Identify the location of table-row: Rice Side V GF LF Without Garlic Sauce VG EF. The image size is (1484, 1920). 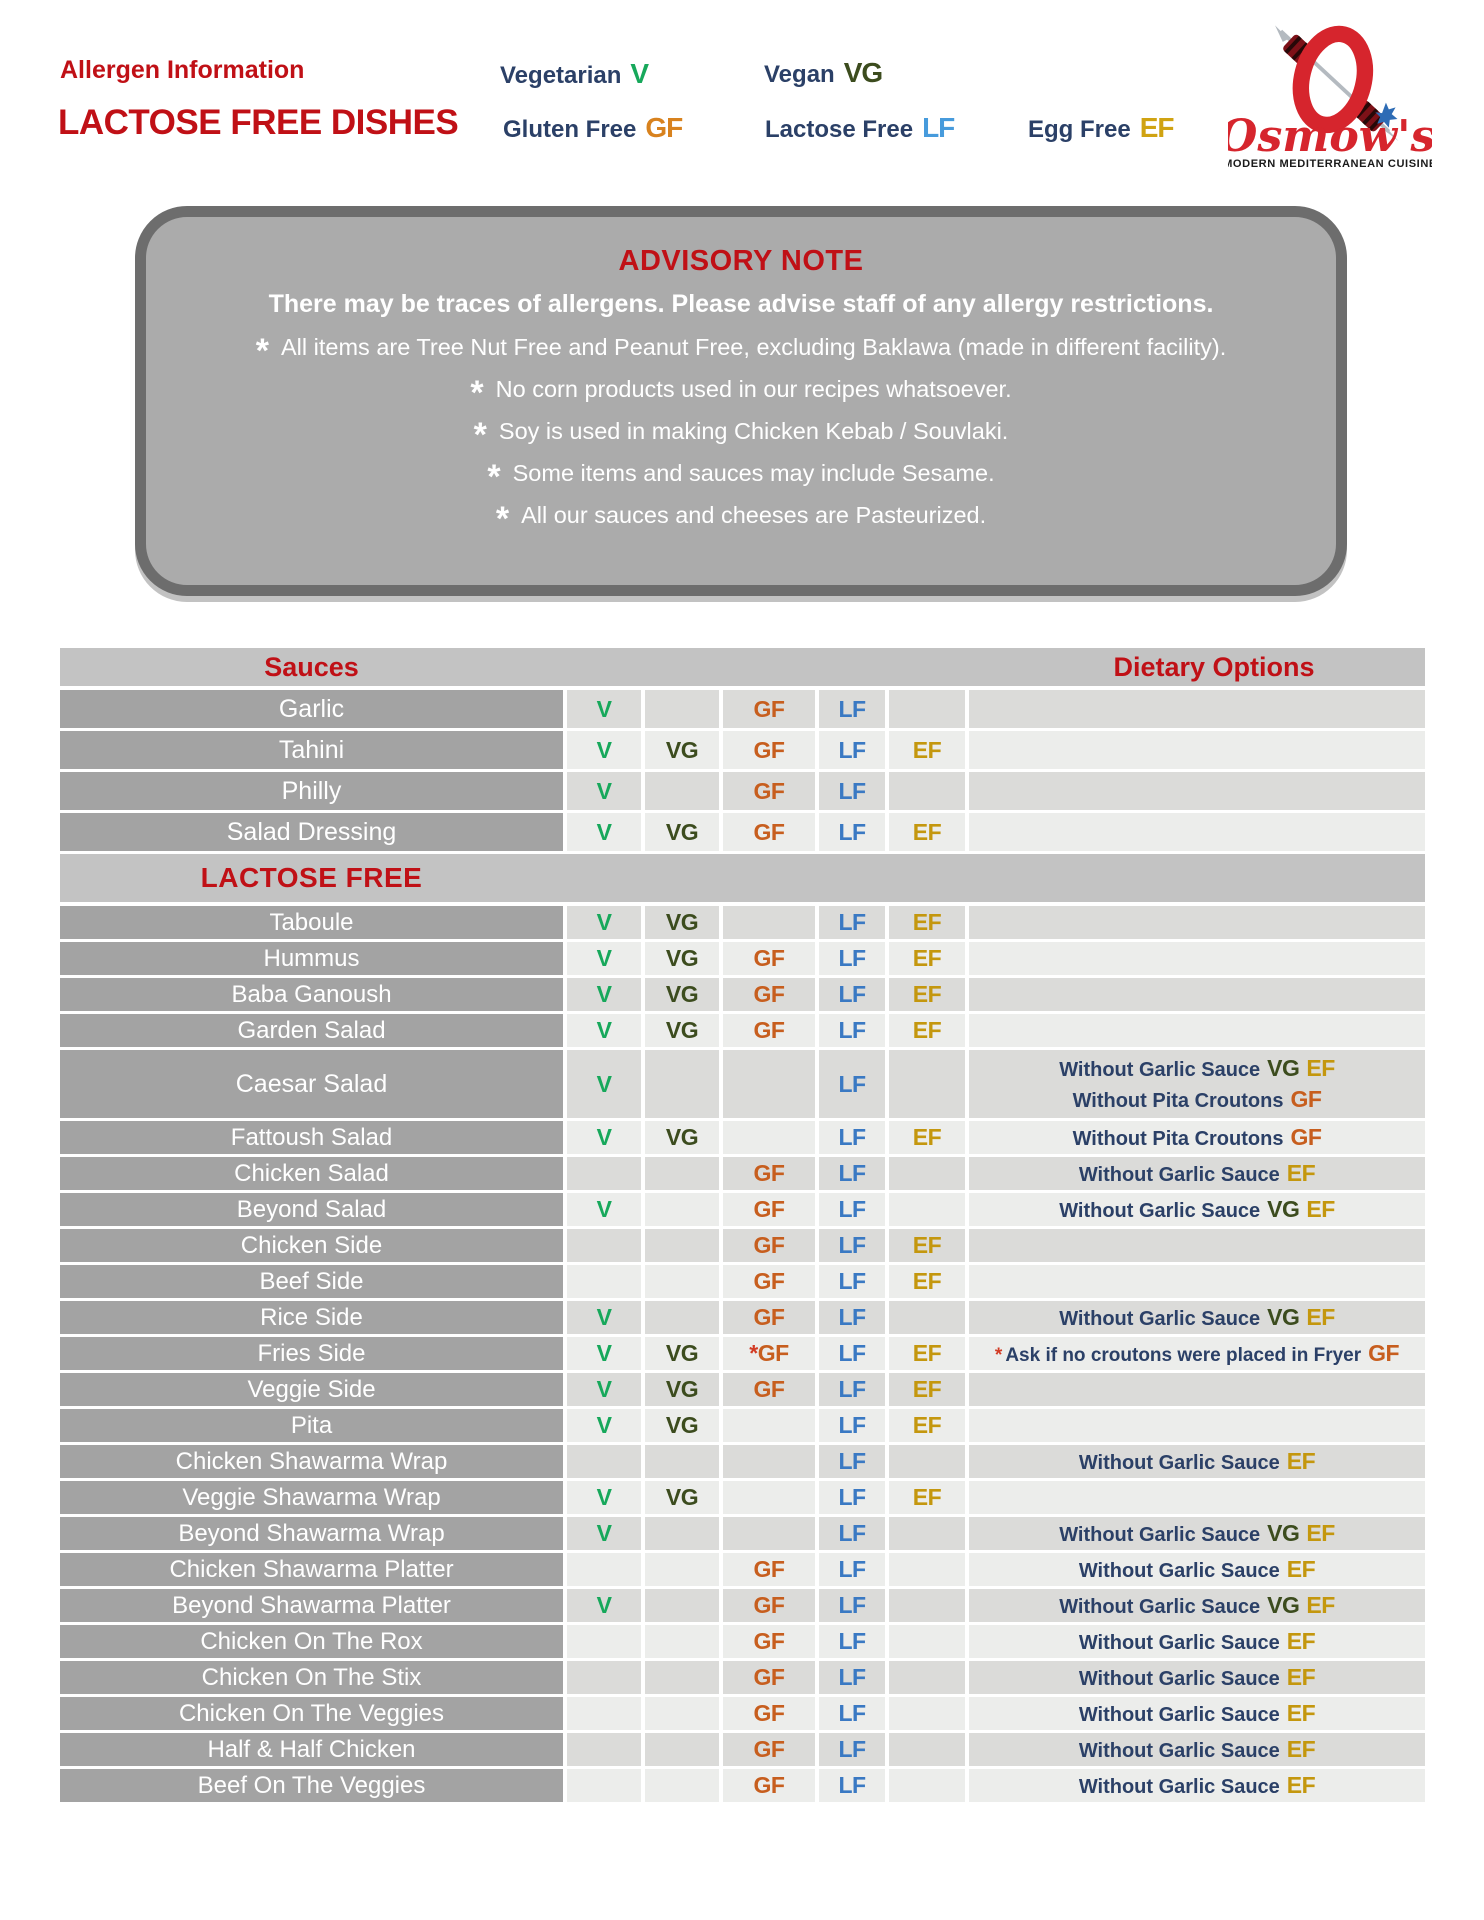
(742, 1317).